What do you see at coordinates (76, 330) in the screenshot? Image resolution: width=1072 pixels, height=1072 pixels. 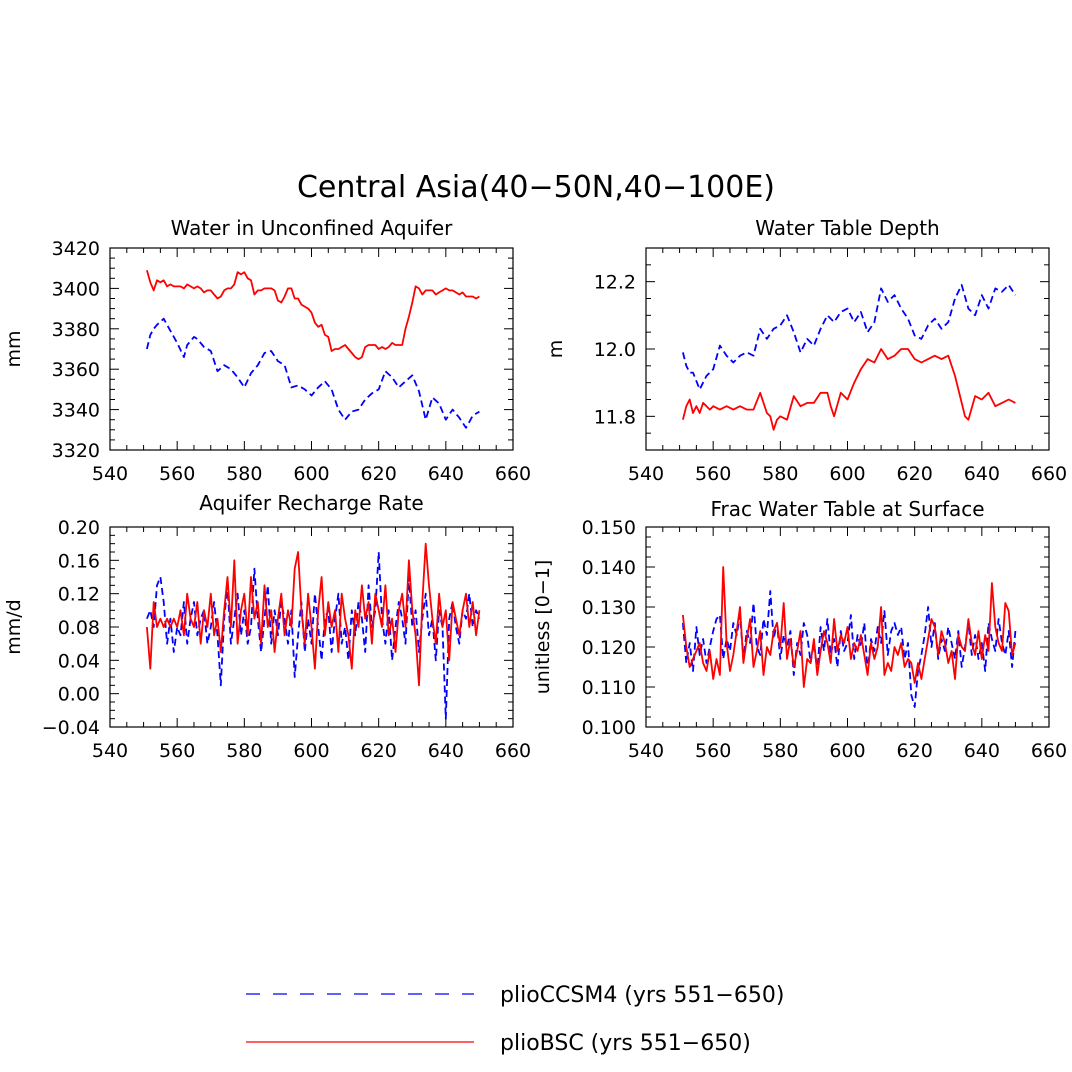 I see `y-tick-label: 3380` at bounding box center [76, 330].